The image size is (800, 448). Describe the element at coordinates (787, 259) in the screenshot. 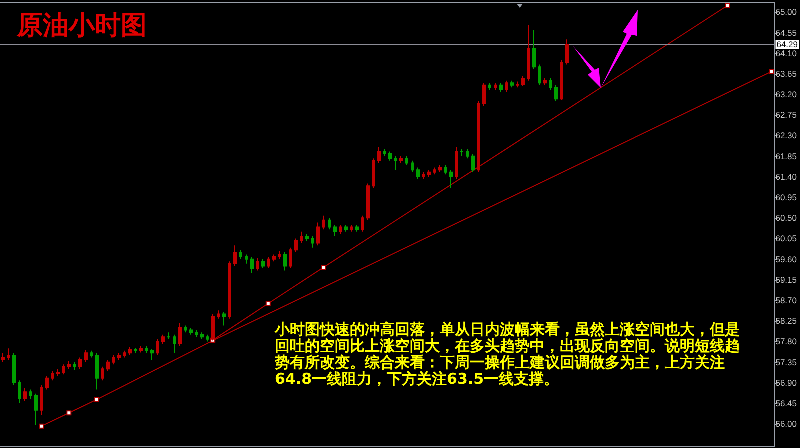

I see `y-tick-label: 59.60` at that location.